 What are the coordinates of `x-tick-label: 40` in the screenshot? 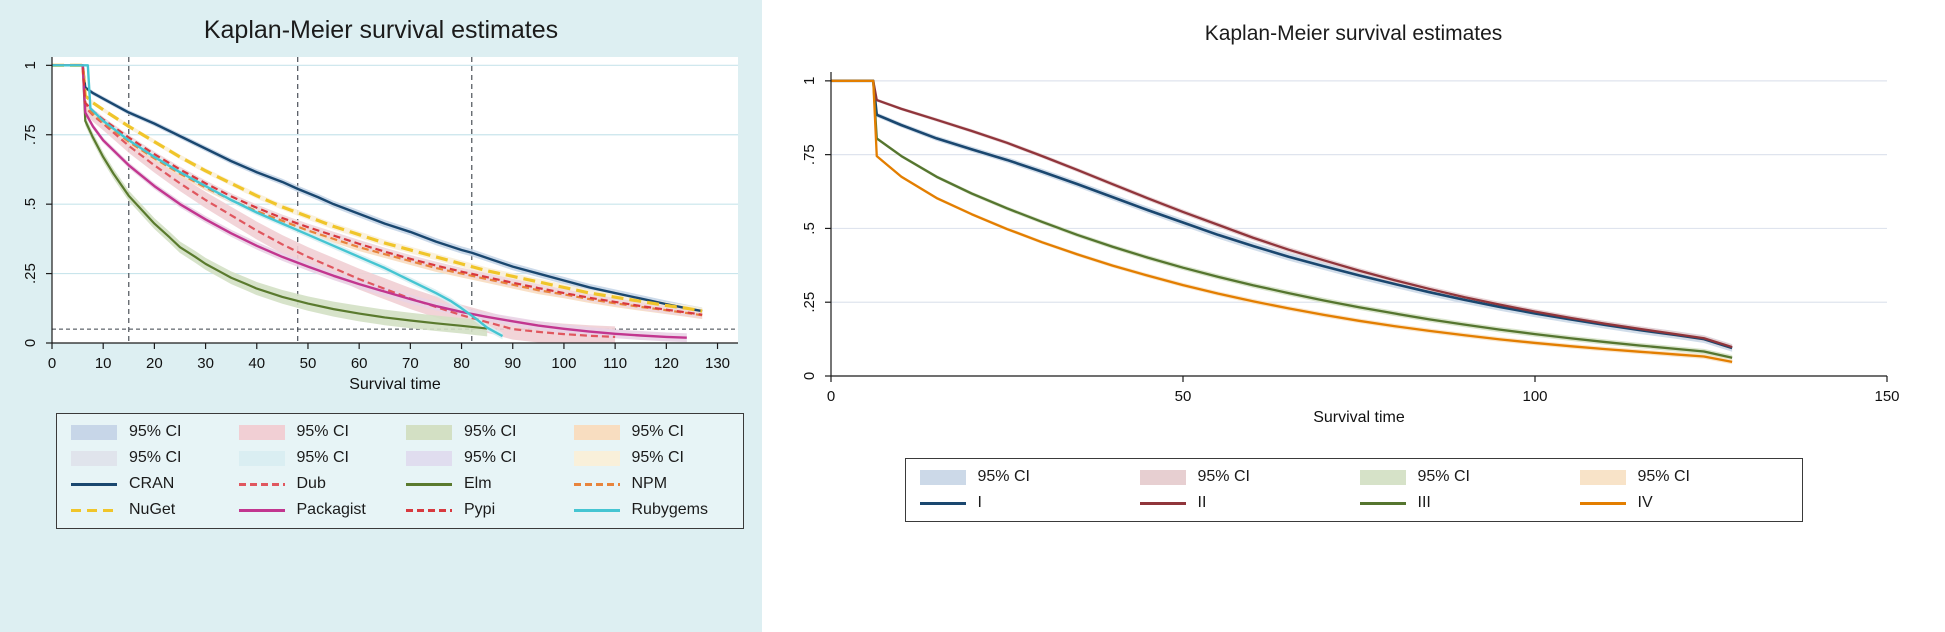 It's located at (256, 363).